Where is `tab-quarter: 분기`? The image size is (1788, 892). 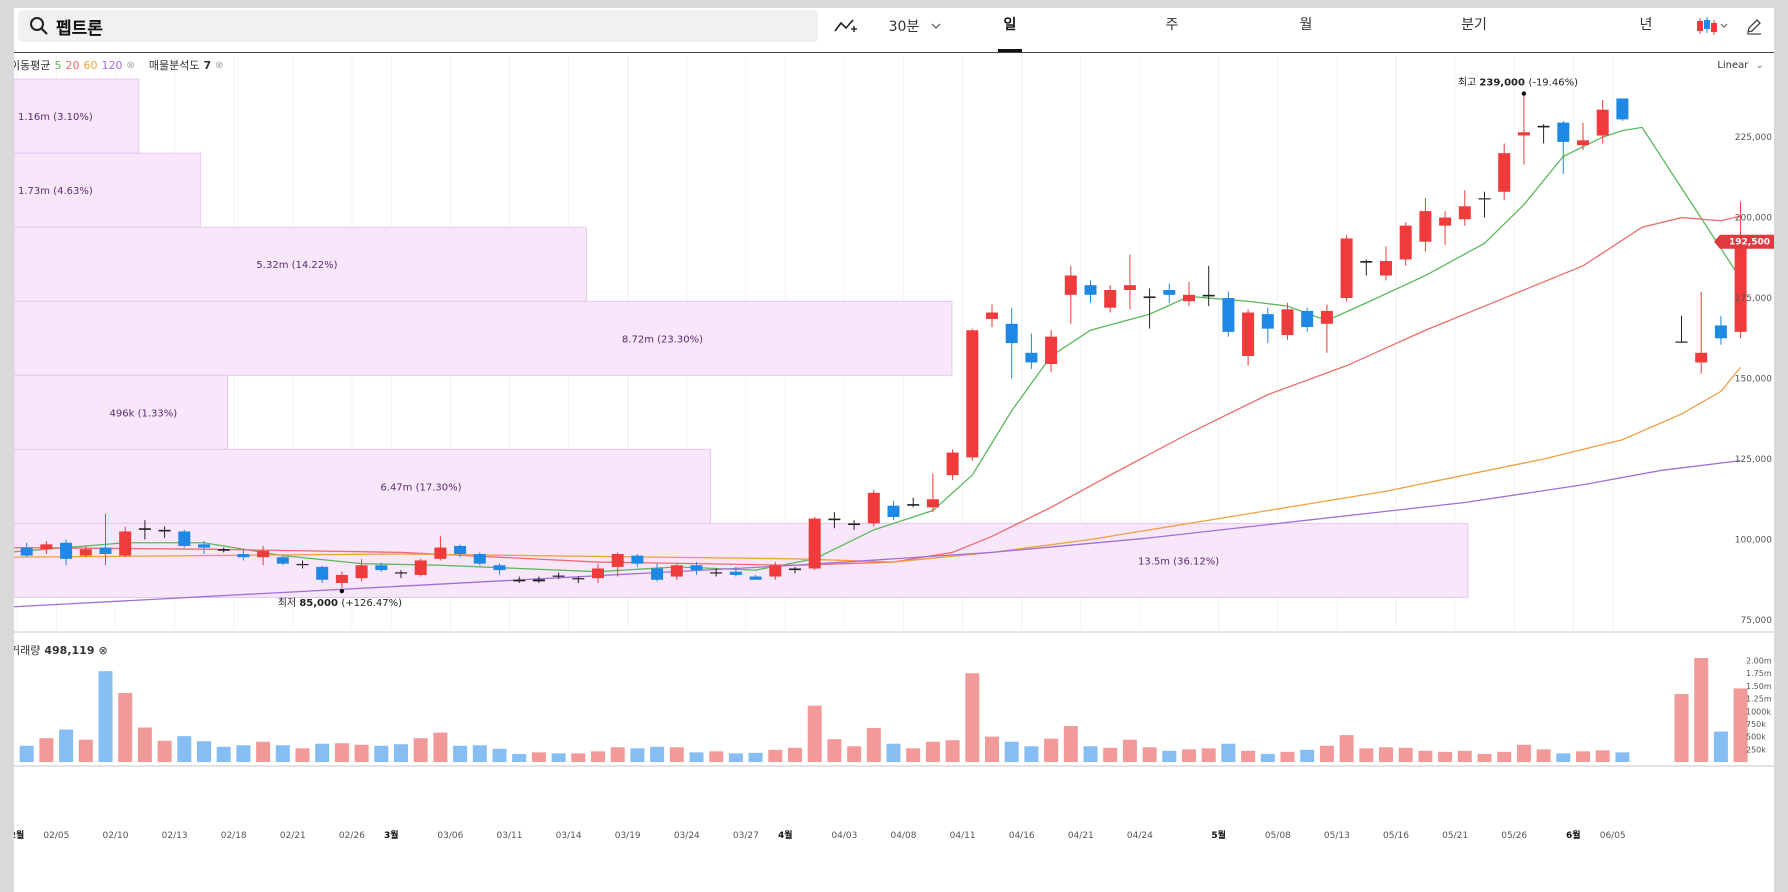
tab-quarter: 분기 is located at coordinates (1474, 25).